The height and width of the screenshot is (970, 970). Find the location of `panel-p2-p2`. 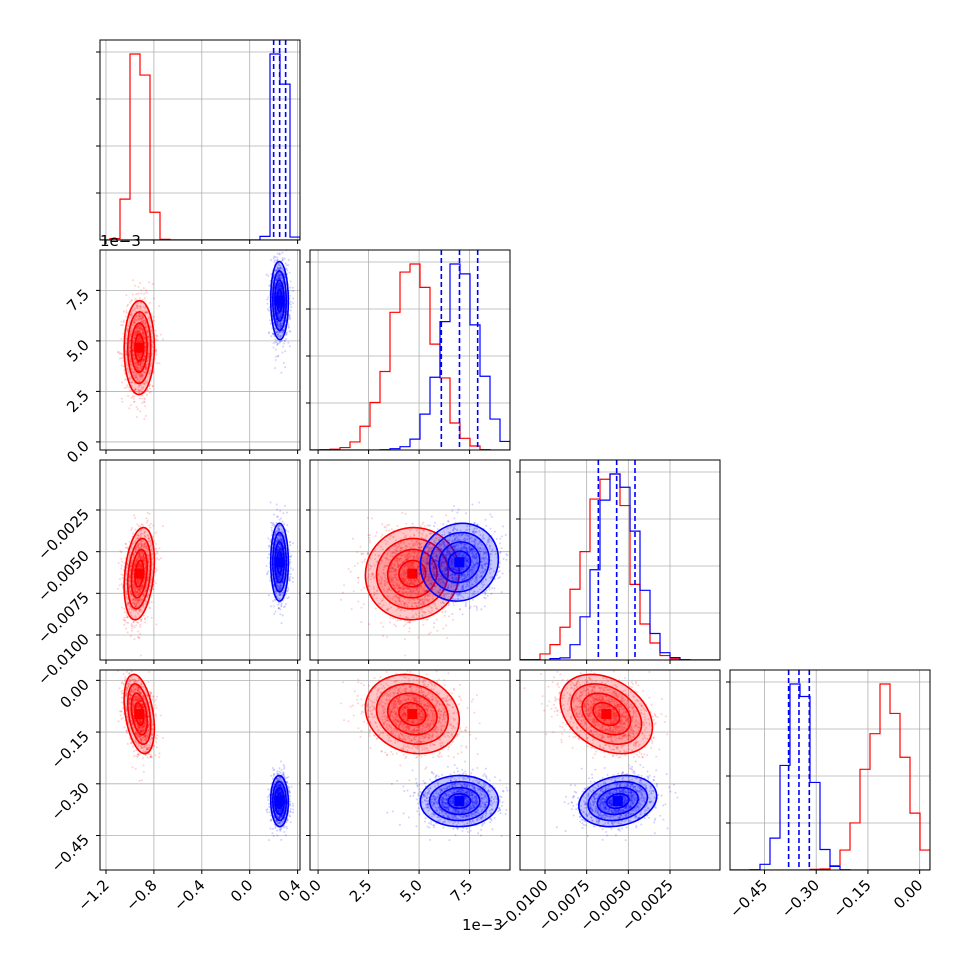

panel-p2-p2 is located at coordinates (618, 561).